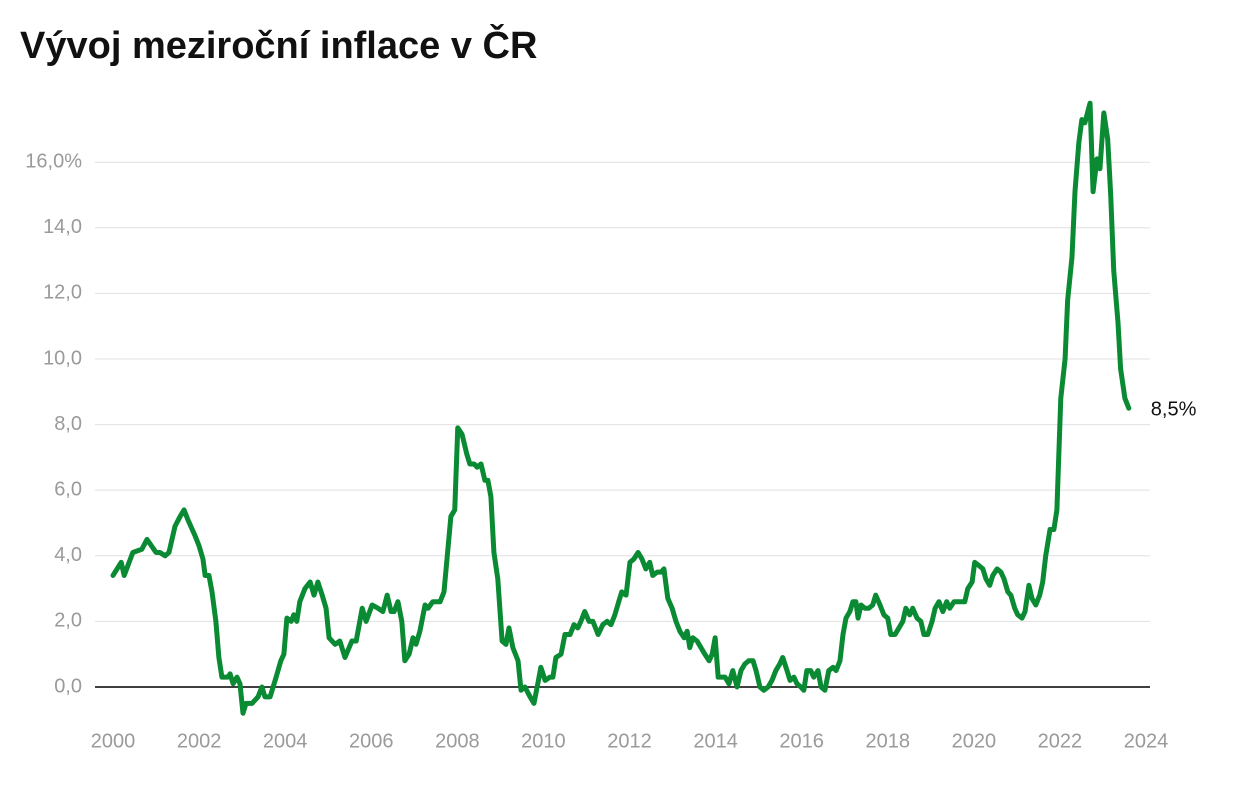 The height and width of the screenshot is (786, 1235). I want to click on y-tick-label: 10,0, so click(62, 358).